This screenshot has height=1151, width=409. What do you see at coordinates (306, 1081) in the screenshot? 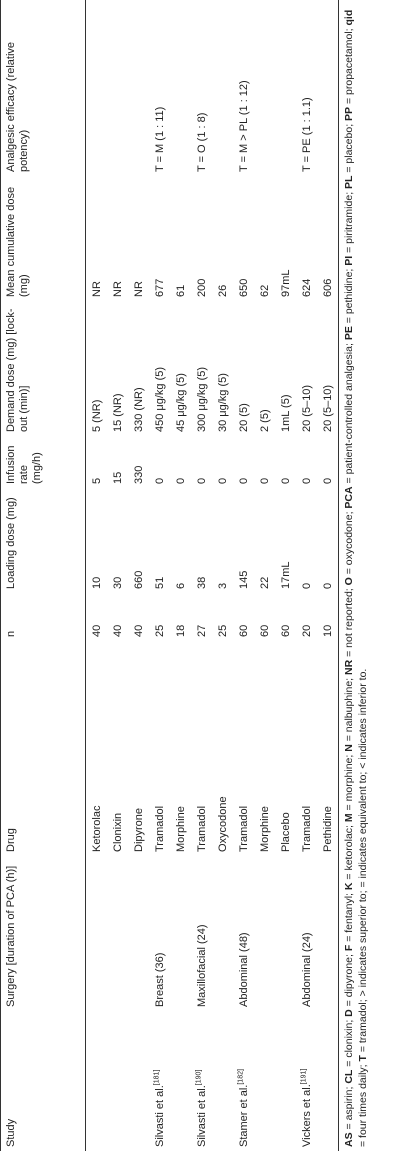
I see `study-cell: Vickers et al.[191]` at bounding box center [306, 1081].